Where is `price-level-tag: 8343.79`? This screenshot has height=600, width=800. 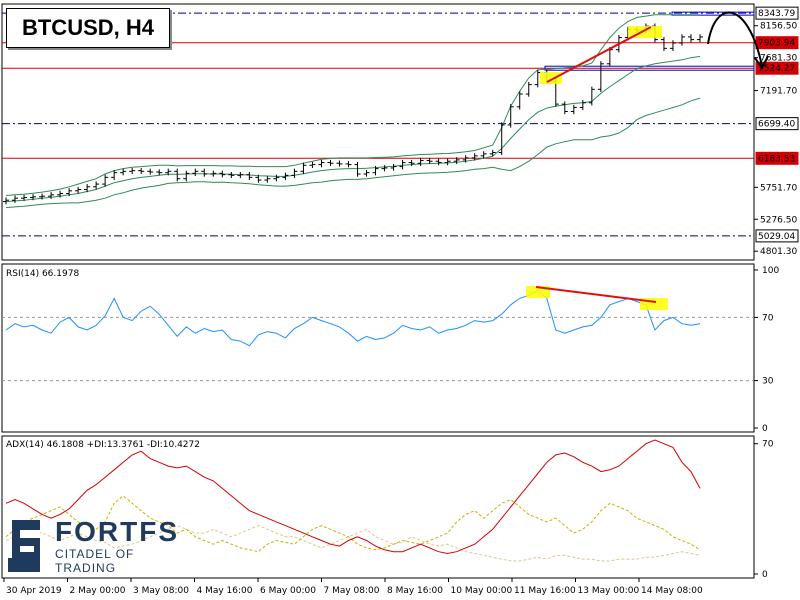 price-level-tag: 8343.79 is located at coordinates (777, 13).